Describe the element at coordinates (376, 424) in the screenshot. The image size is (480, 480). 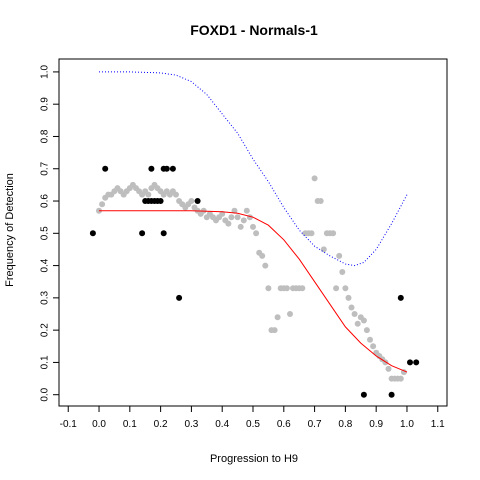
I see `x-tick-label: 0.9` at that location.